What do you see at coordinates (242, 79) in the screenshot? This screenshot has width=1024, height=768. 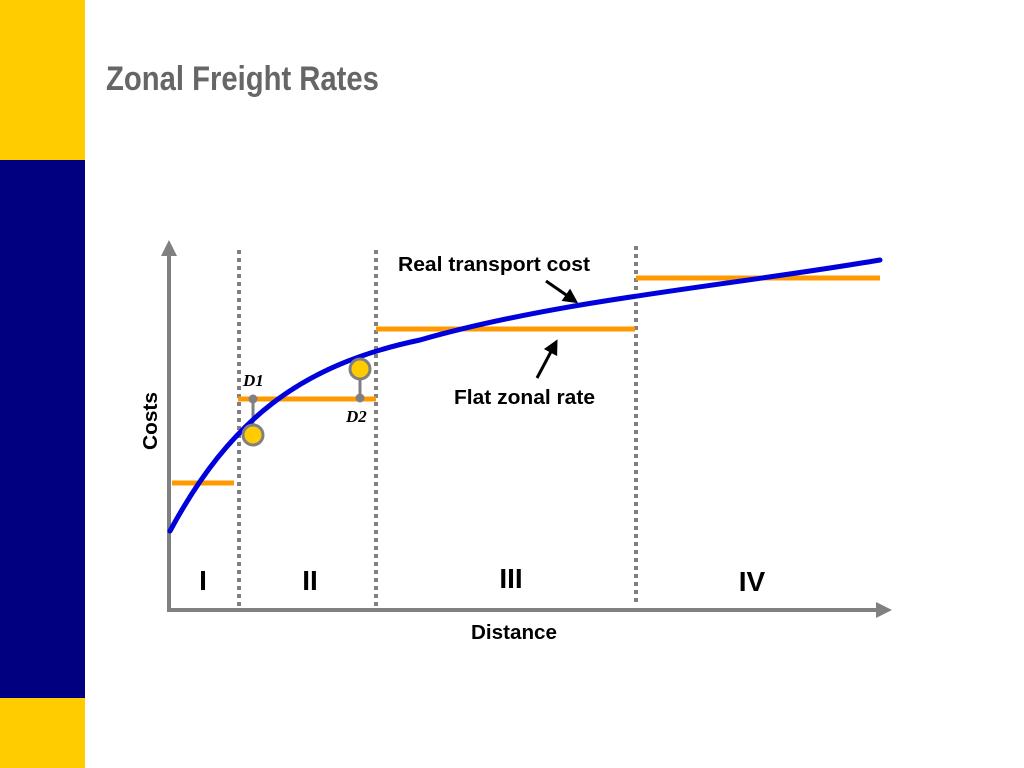 I see `page-title: Zonal Freight Rates` at bounding box center [242, 79].